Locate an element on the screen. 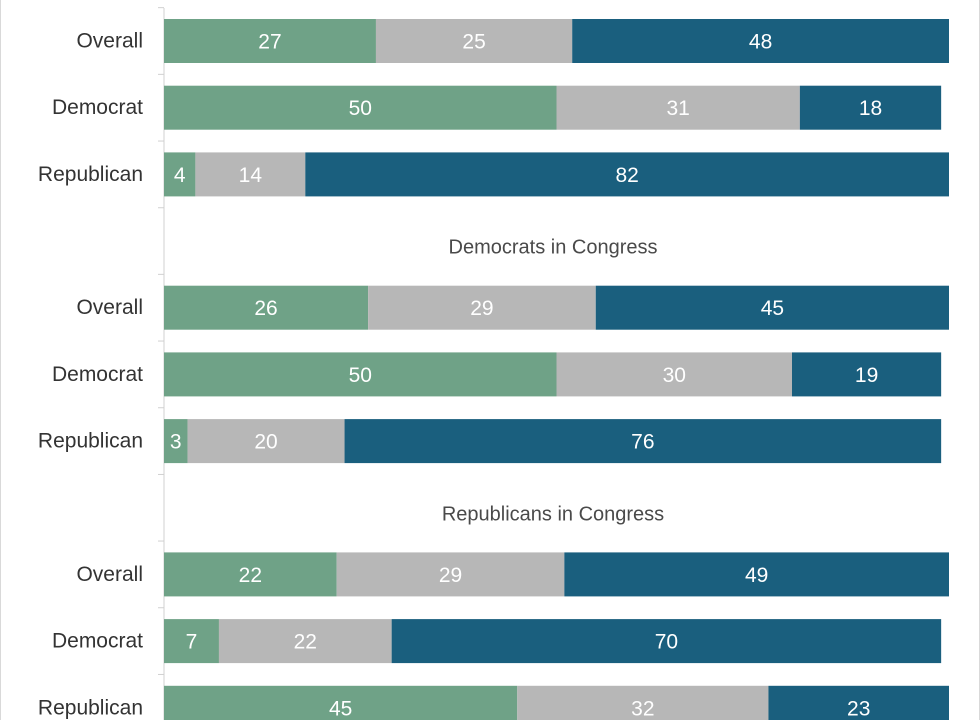  data-label: 31 is located at coordinates (677, 108).